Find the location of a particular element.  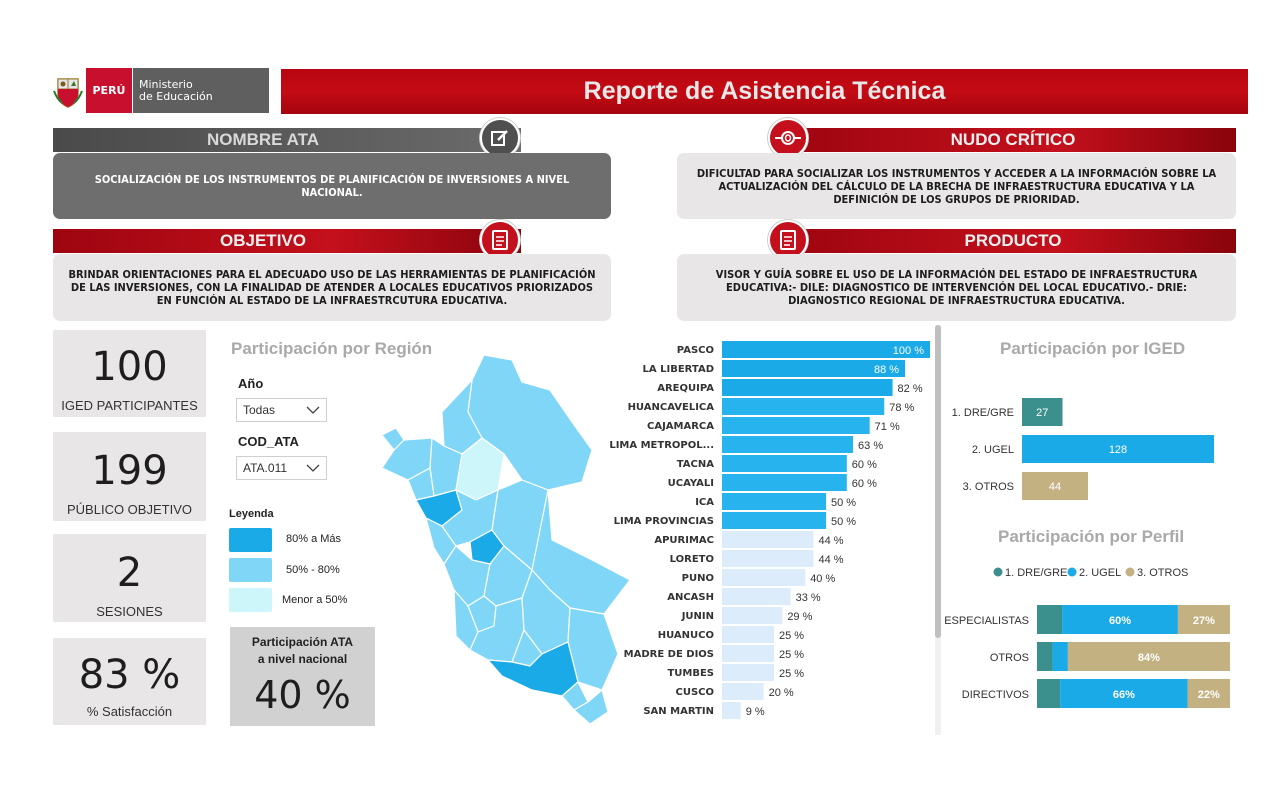

ata-filter-select: ATA.011 is located at coordinates (281, 468).